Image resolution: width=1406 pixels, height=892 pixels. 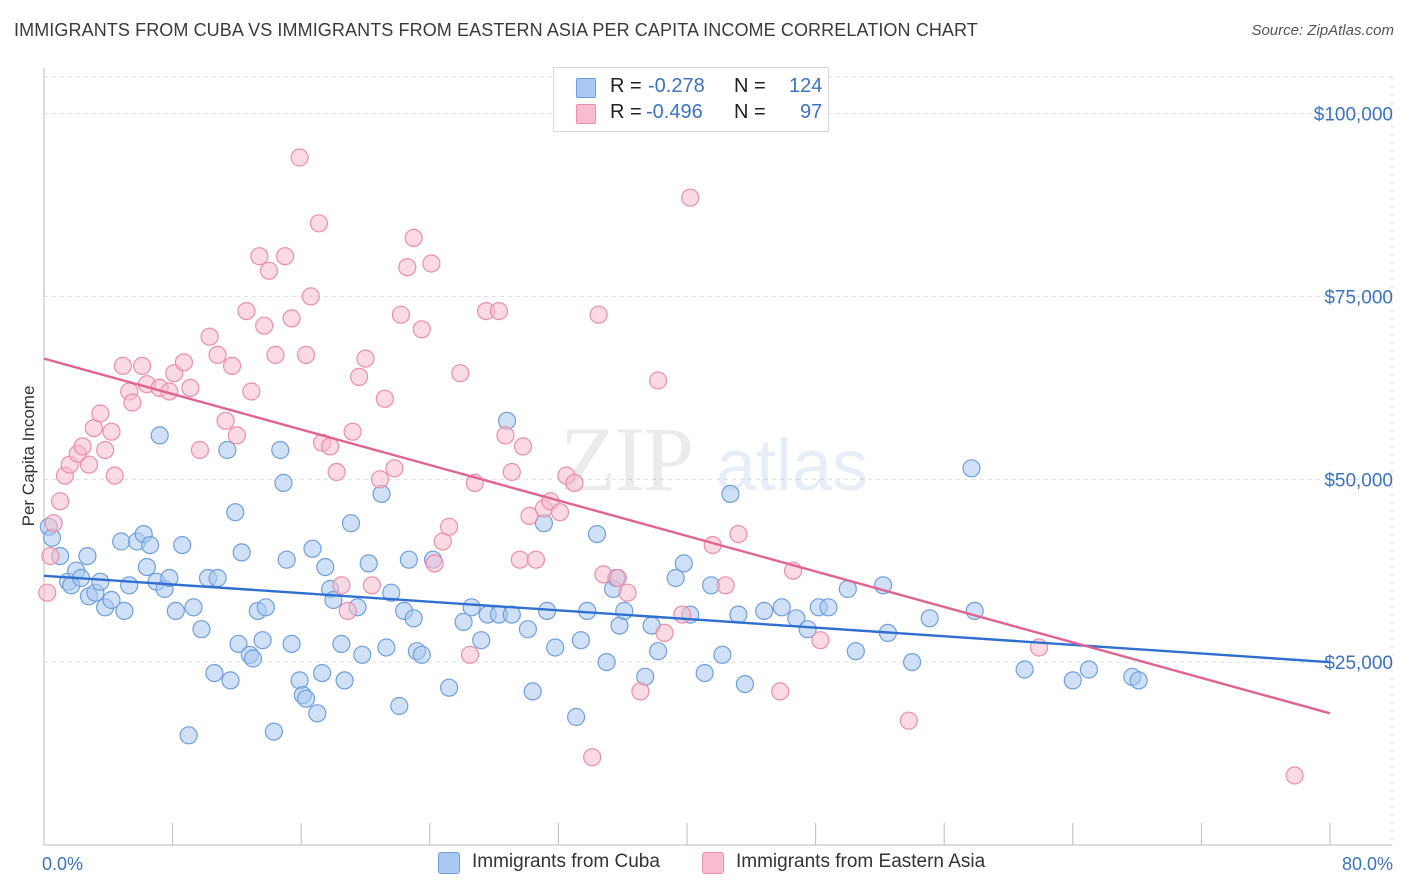 I want to click on source-credit: Source: ZipAtlas.com, so click(x=1322, y=30).